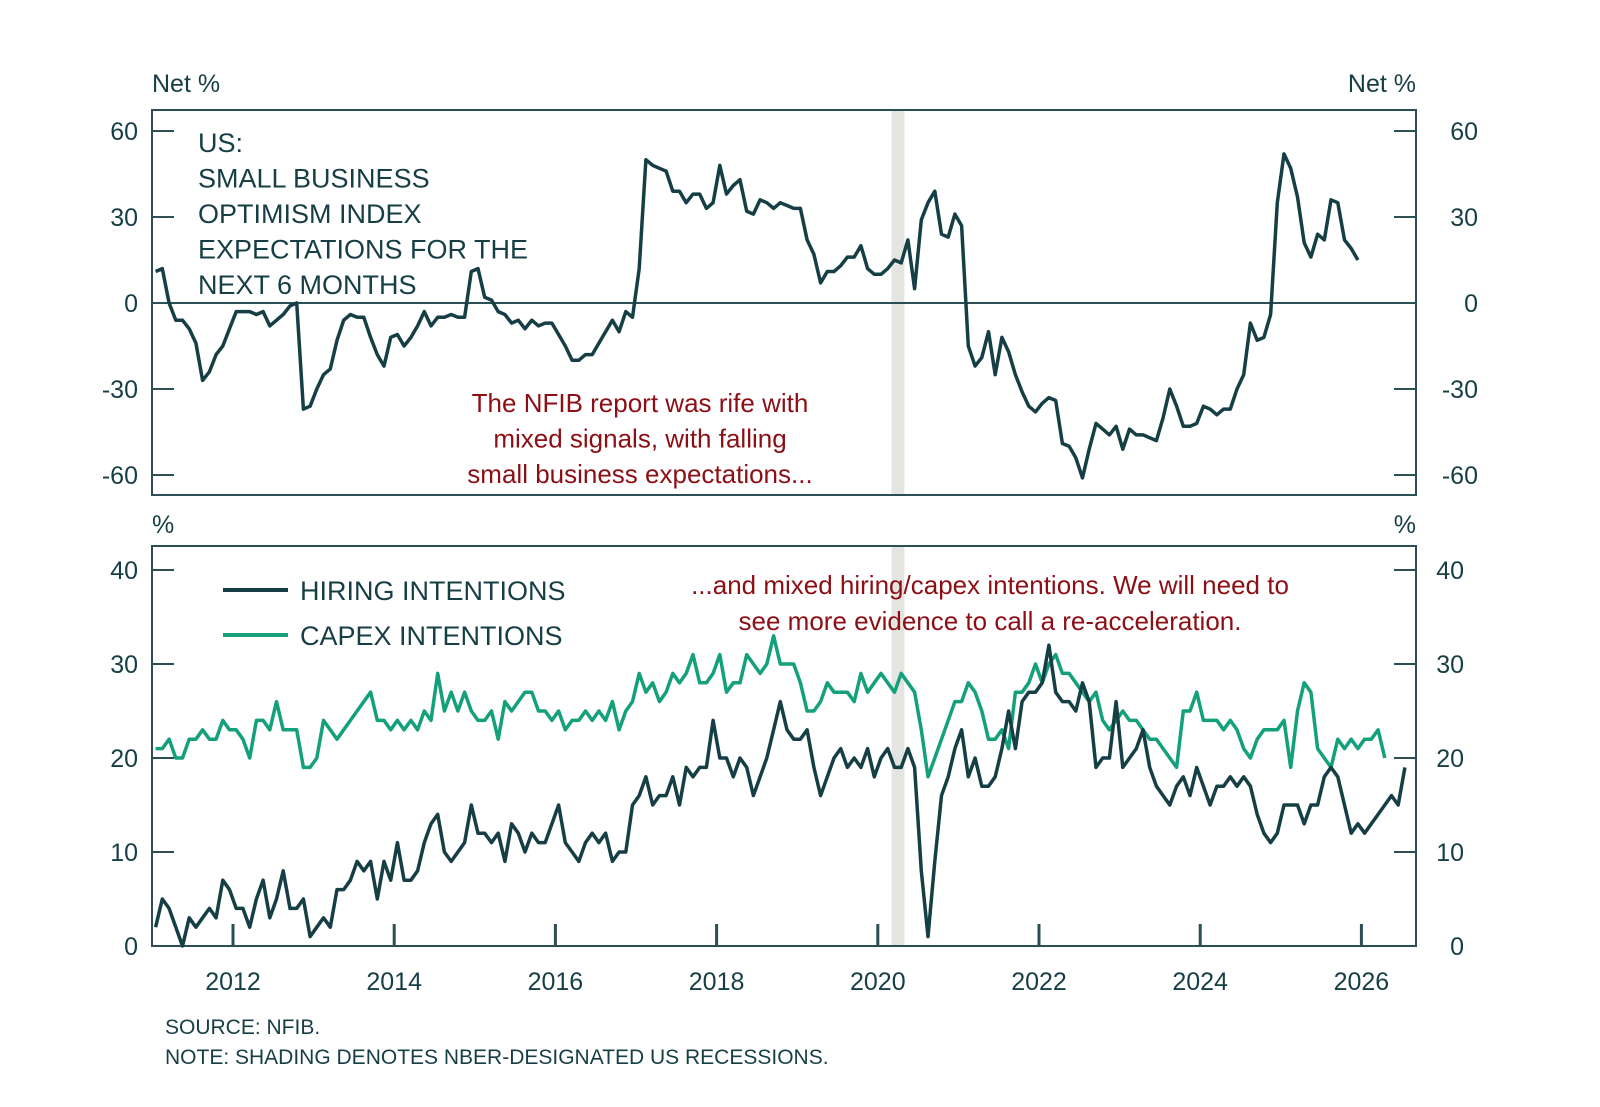  I want to click on y-tick-label-right: -60, so click(1460, 476).